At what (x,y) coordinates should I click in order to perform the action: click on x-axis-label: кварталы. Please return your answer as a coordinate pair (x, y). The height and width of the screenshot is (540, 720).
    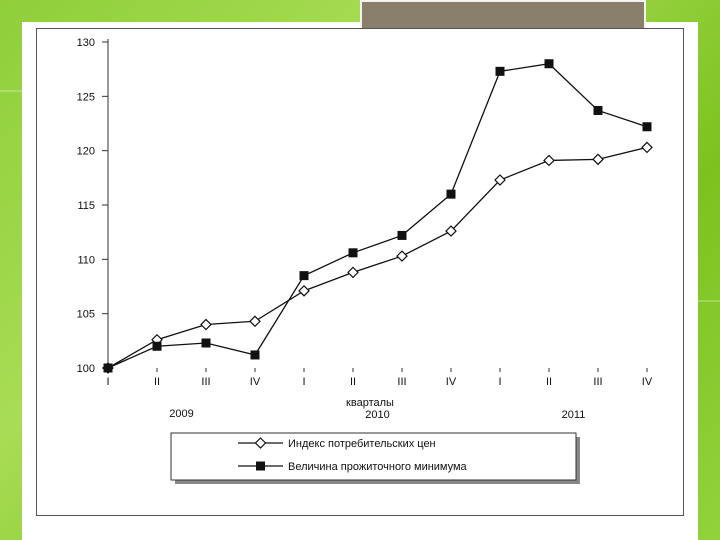
    Looking at the image, I should click on (370, 403).